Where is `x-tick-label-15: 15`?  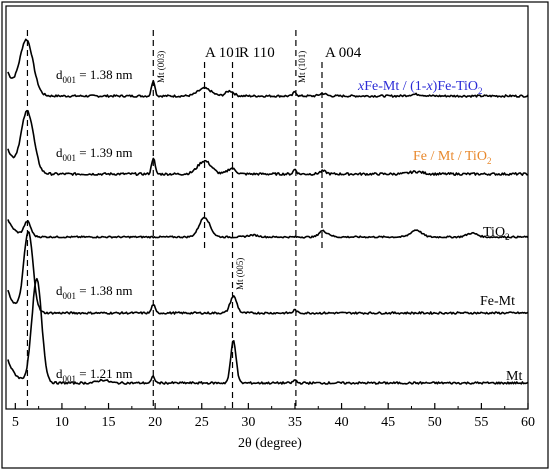
x-tick-label-15: 15 is located at coordinates (109, 422).